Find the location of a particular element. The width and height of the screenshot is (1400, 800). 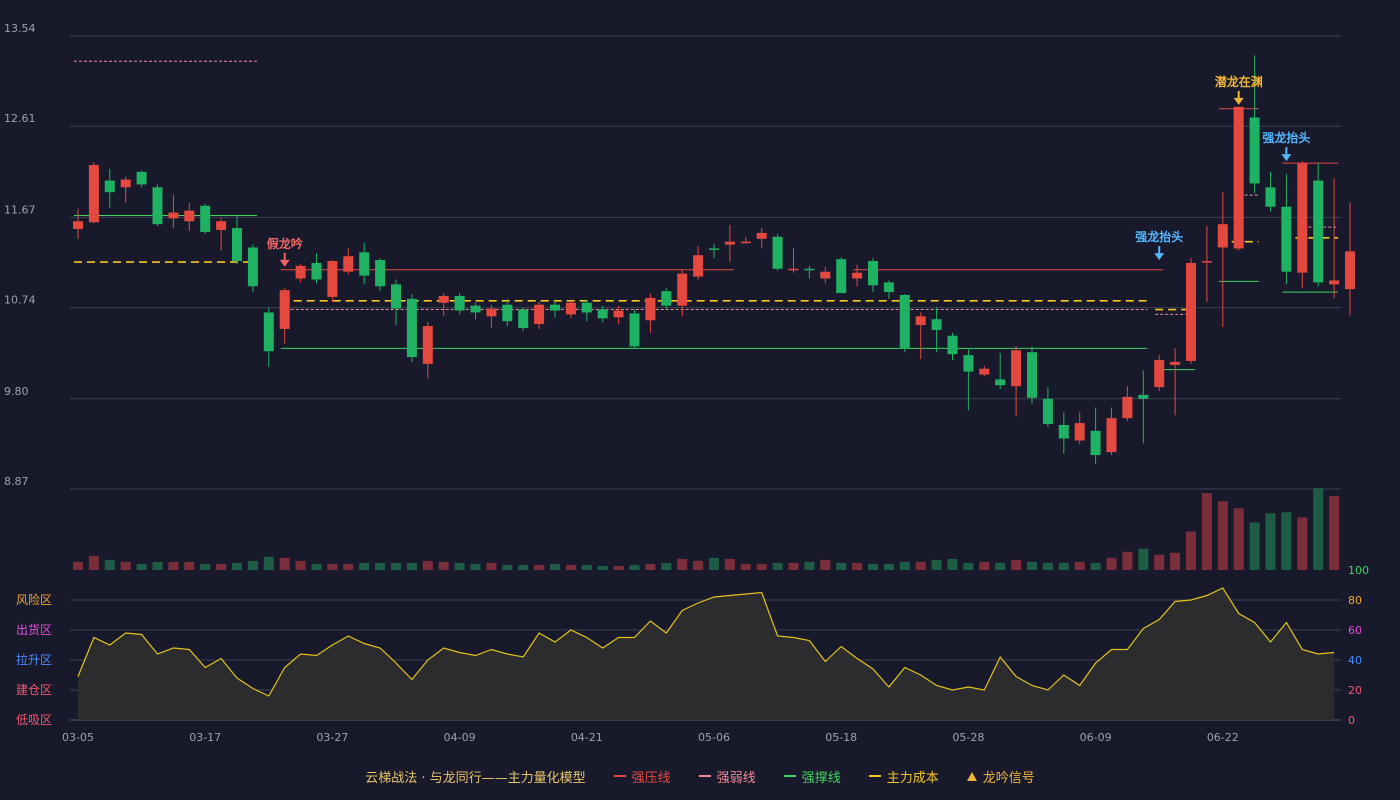

price-tick-label: 8.87 is located at coordinates (16, 481).